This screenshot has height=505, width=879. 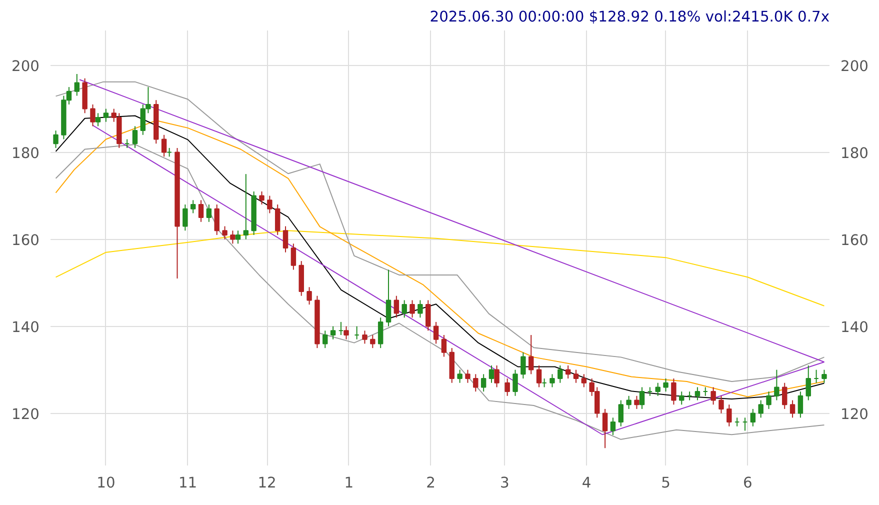 What do you see at coordinates (505, 483) in the screenshot?
I see `x-tick-label: 3` at bounding box center [505, 483].